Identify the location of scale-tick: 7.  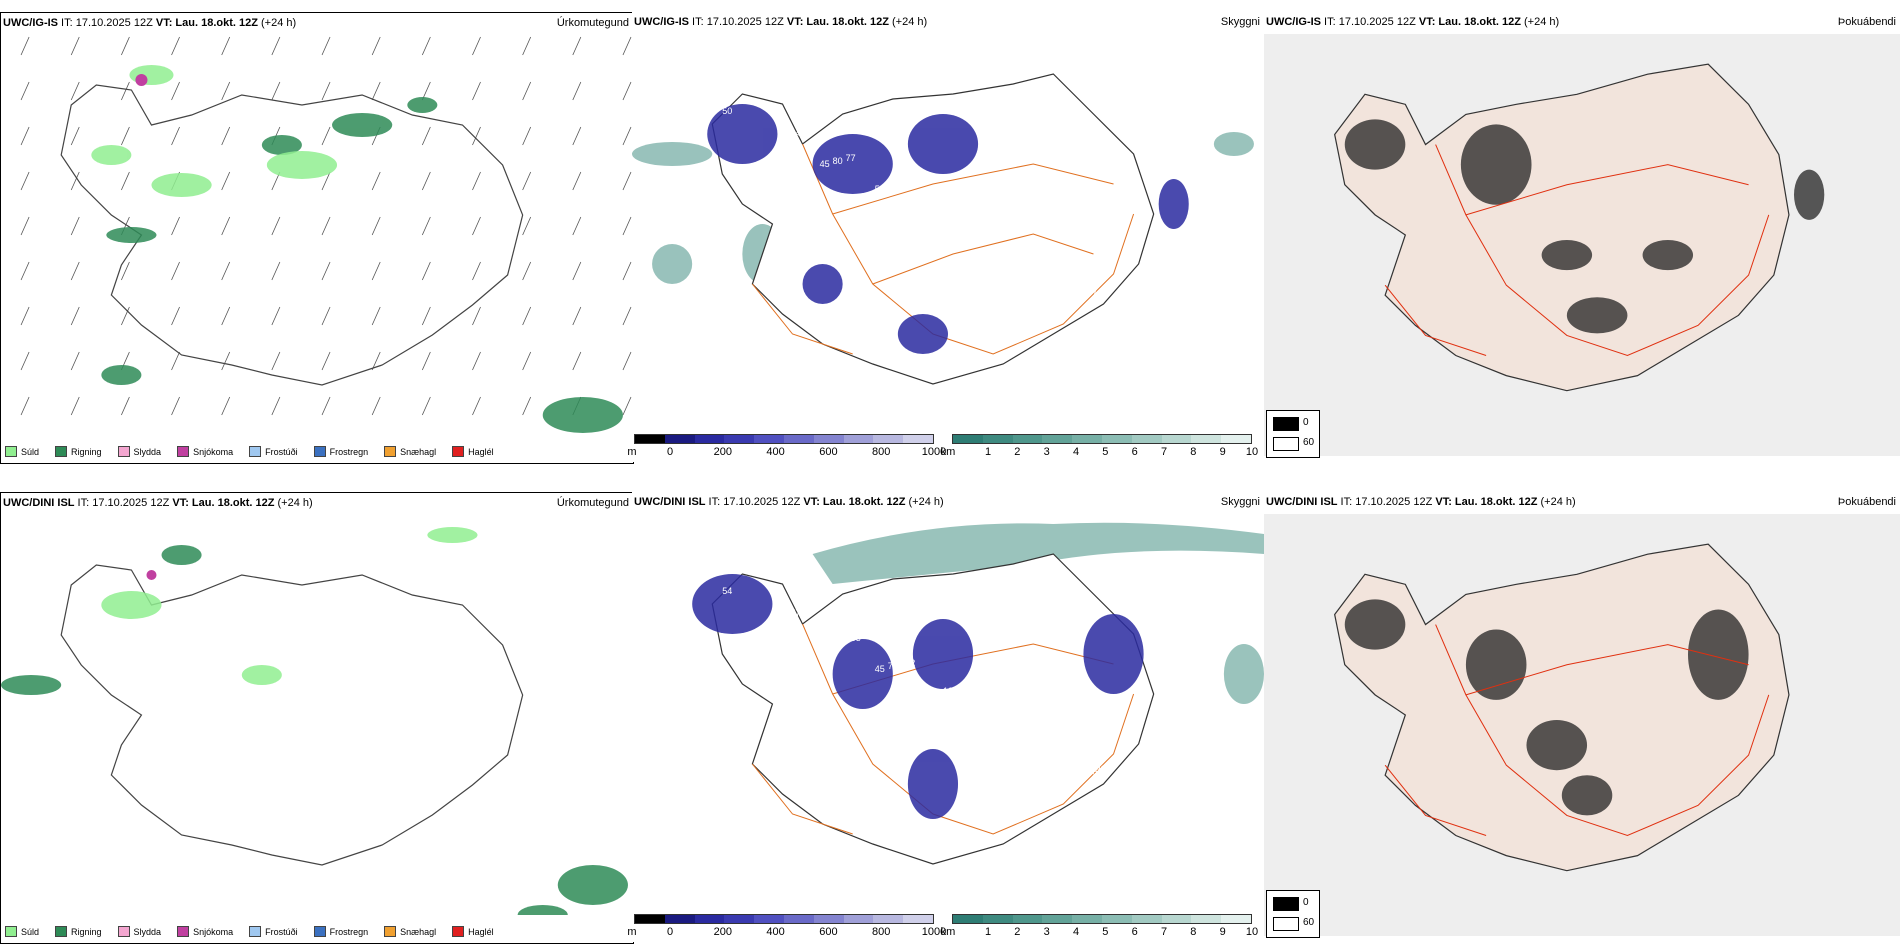
(1164, 932).